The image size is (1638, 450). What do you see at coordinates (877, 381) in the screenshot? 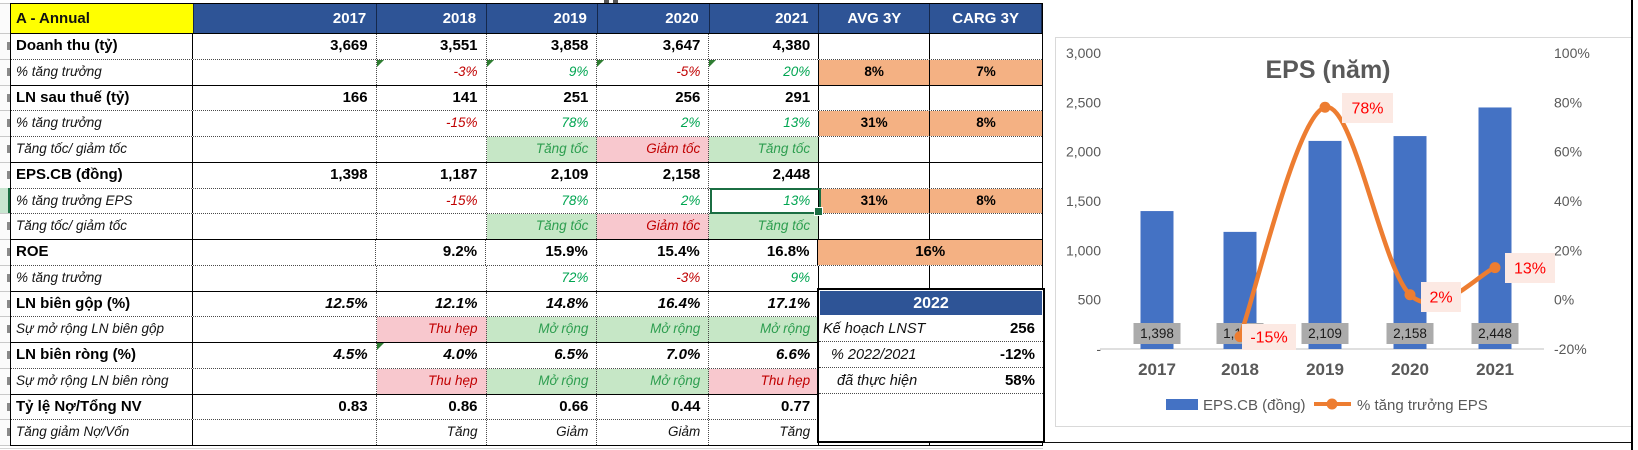
I see `plan-2022-label: đã thực hiện` at bounding box center [877, 381].